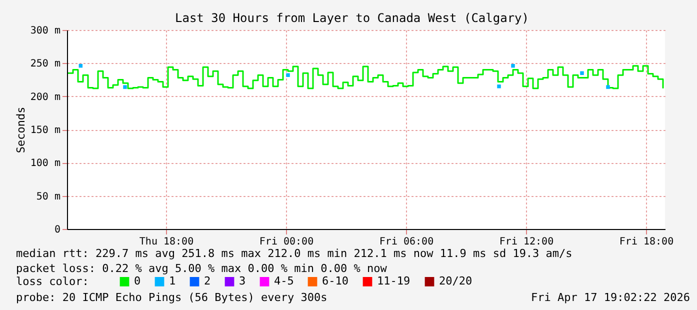 Image resolution: width=697 pixels, height=310 pixels. What do you see at coordinates (166, 242) in the screenshot?
I see `x-tick-label: Thu 18:00` at bounding box center [166, 242].